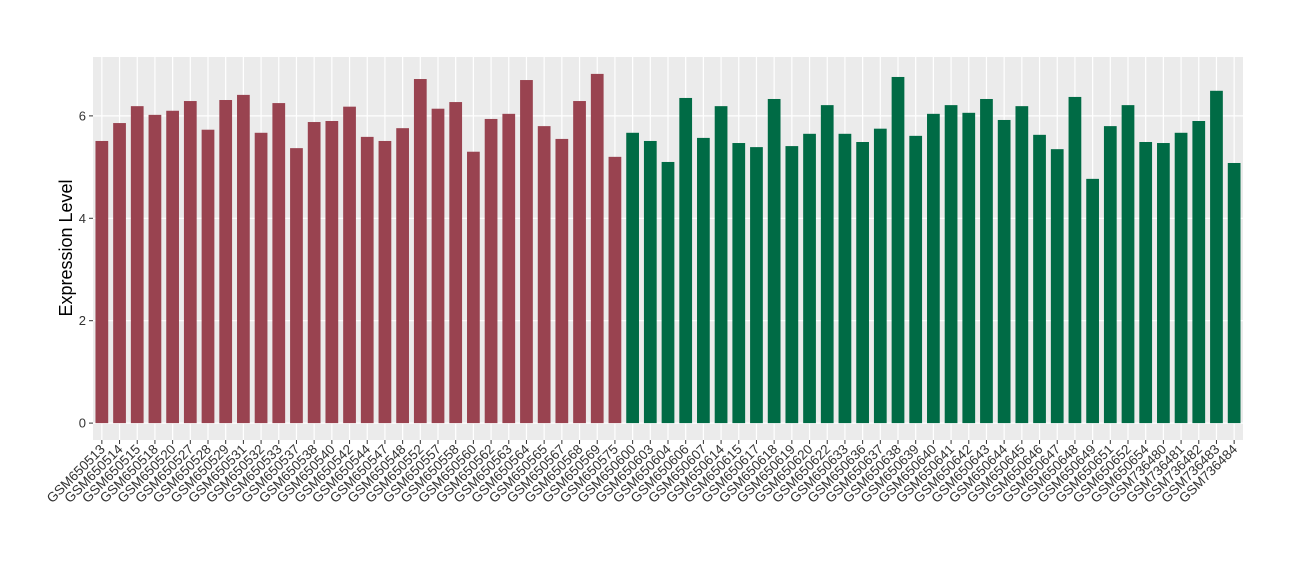 Image resolution: width=1300 pixels, height=580 pixels. What do you see at coordinates (82, 115) in the screenshot?
I see `y-tick-label: 6` at bounding box center [82, 115].